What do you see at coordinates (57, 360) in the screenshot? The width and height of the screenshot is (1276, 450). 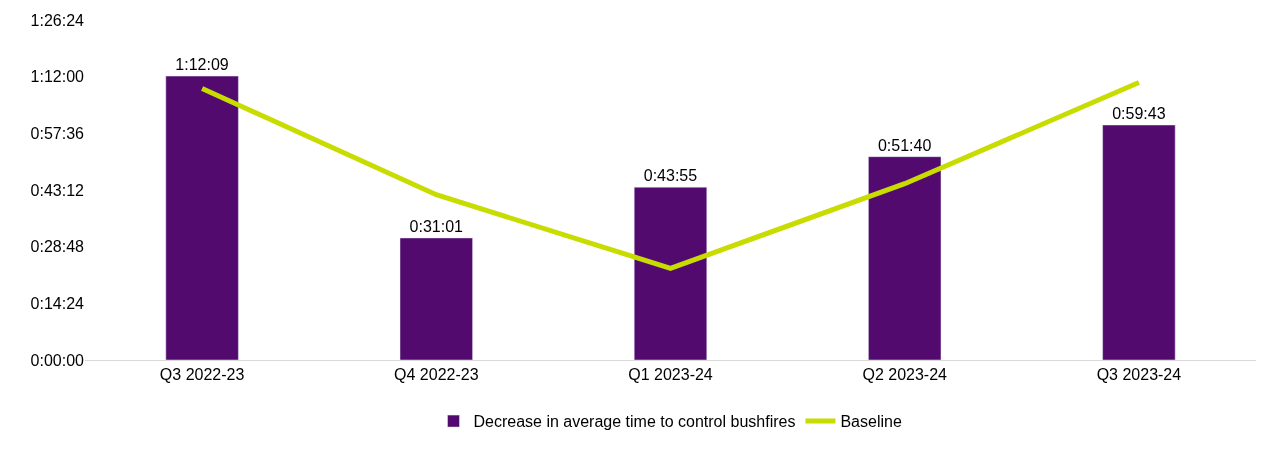 I see `y-tick-label: 0:00:00` at bounding box center [57, 360].